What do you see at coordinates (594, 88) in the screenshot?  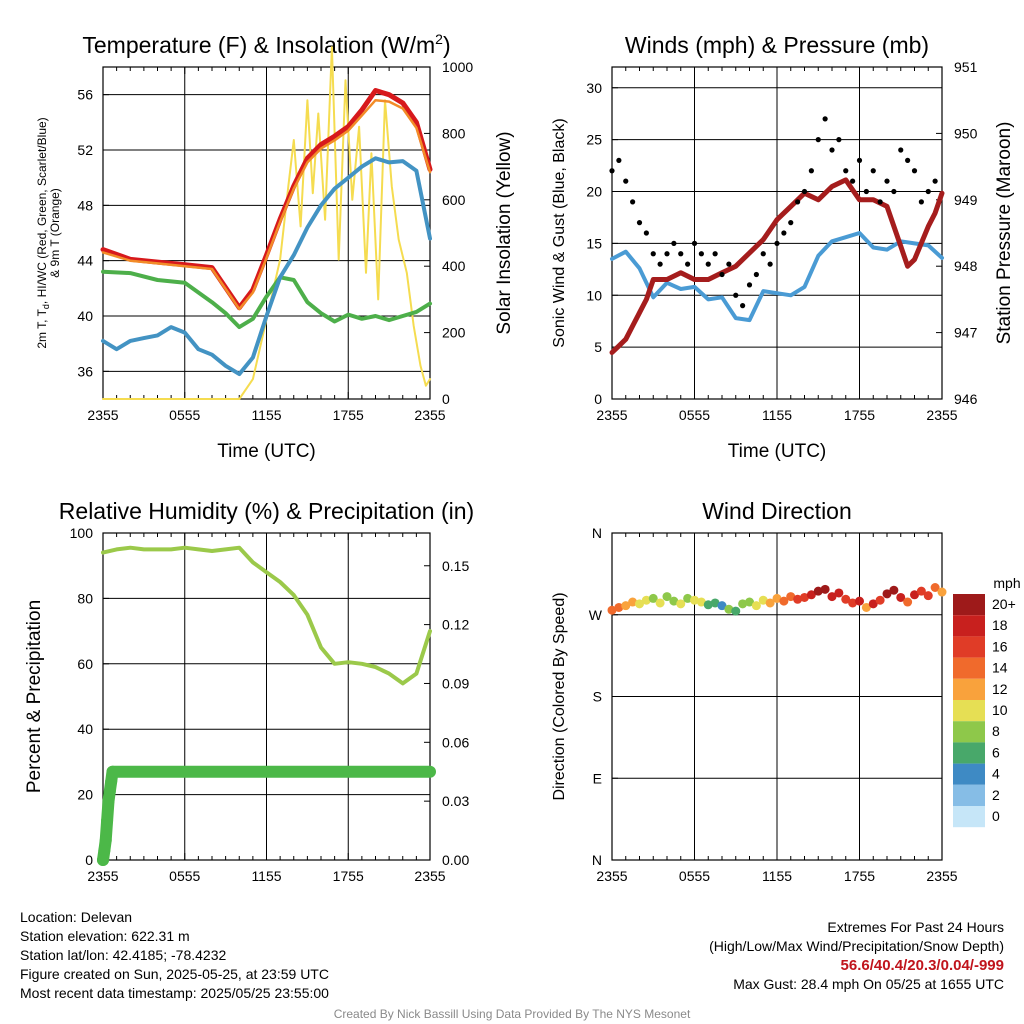 I see `y-tick-label: 30` at bounding box center [594, 88].